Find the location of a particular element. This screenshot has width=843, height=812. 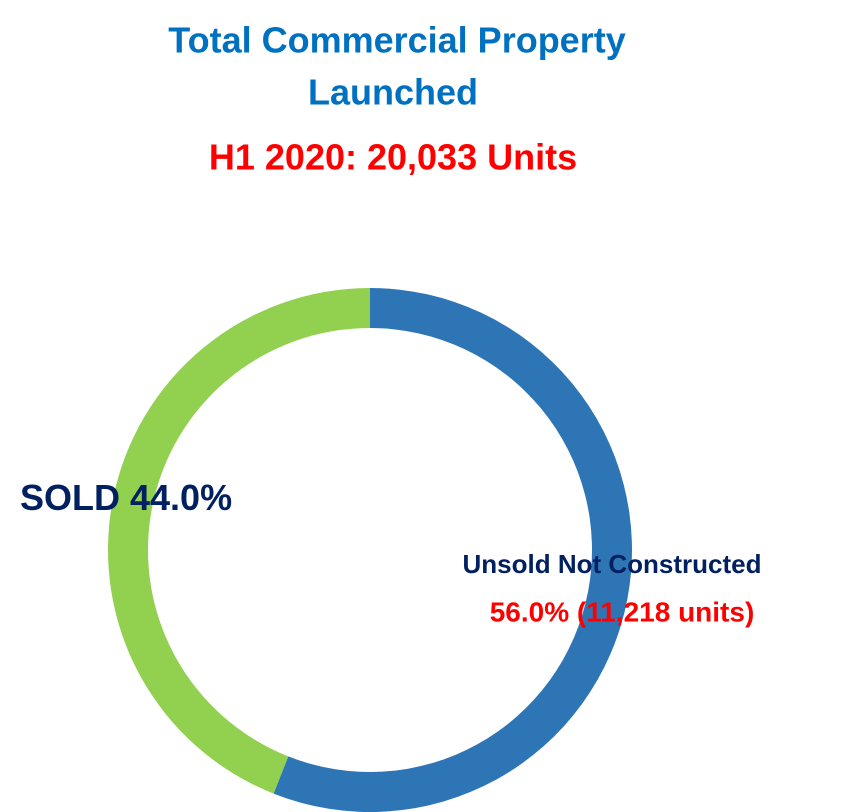

category-label: Unsold Not Constructed is located at coordinates (612, 564).